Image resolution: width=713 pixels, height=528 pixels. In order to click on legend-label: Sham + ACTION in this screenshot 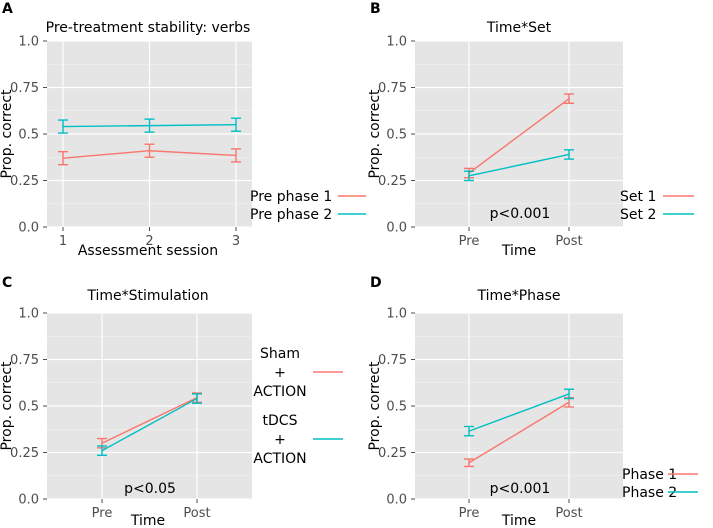, I will do `click(279, 373)`.